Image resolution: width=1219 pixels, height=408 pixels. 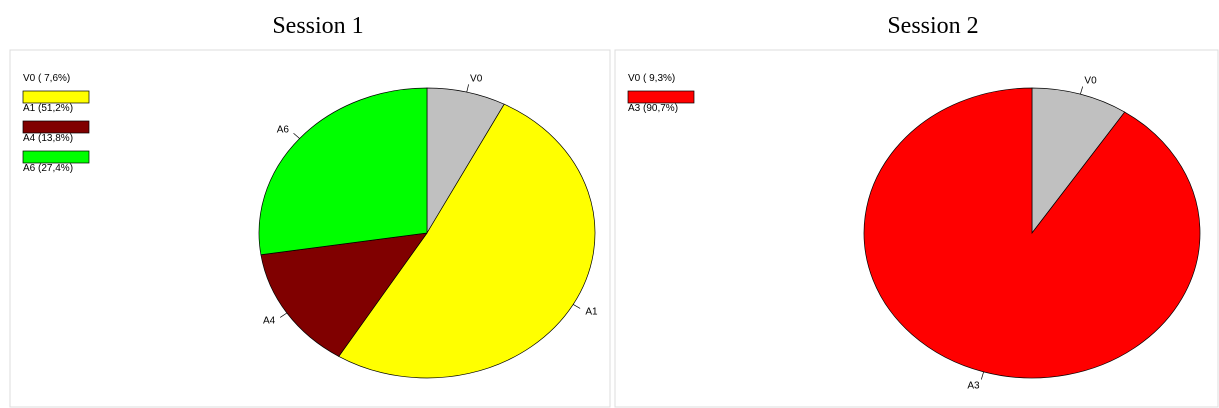 I want to click on legend-label: A4 (13,8%), so click(x=48, y=138).